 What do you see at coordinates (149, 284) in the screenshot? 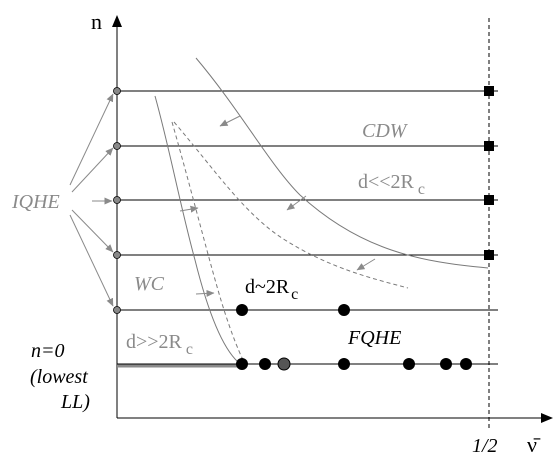
I see `wc-label: WC` at bounding box center [149, 284].